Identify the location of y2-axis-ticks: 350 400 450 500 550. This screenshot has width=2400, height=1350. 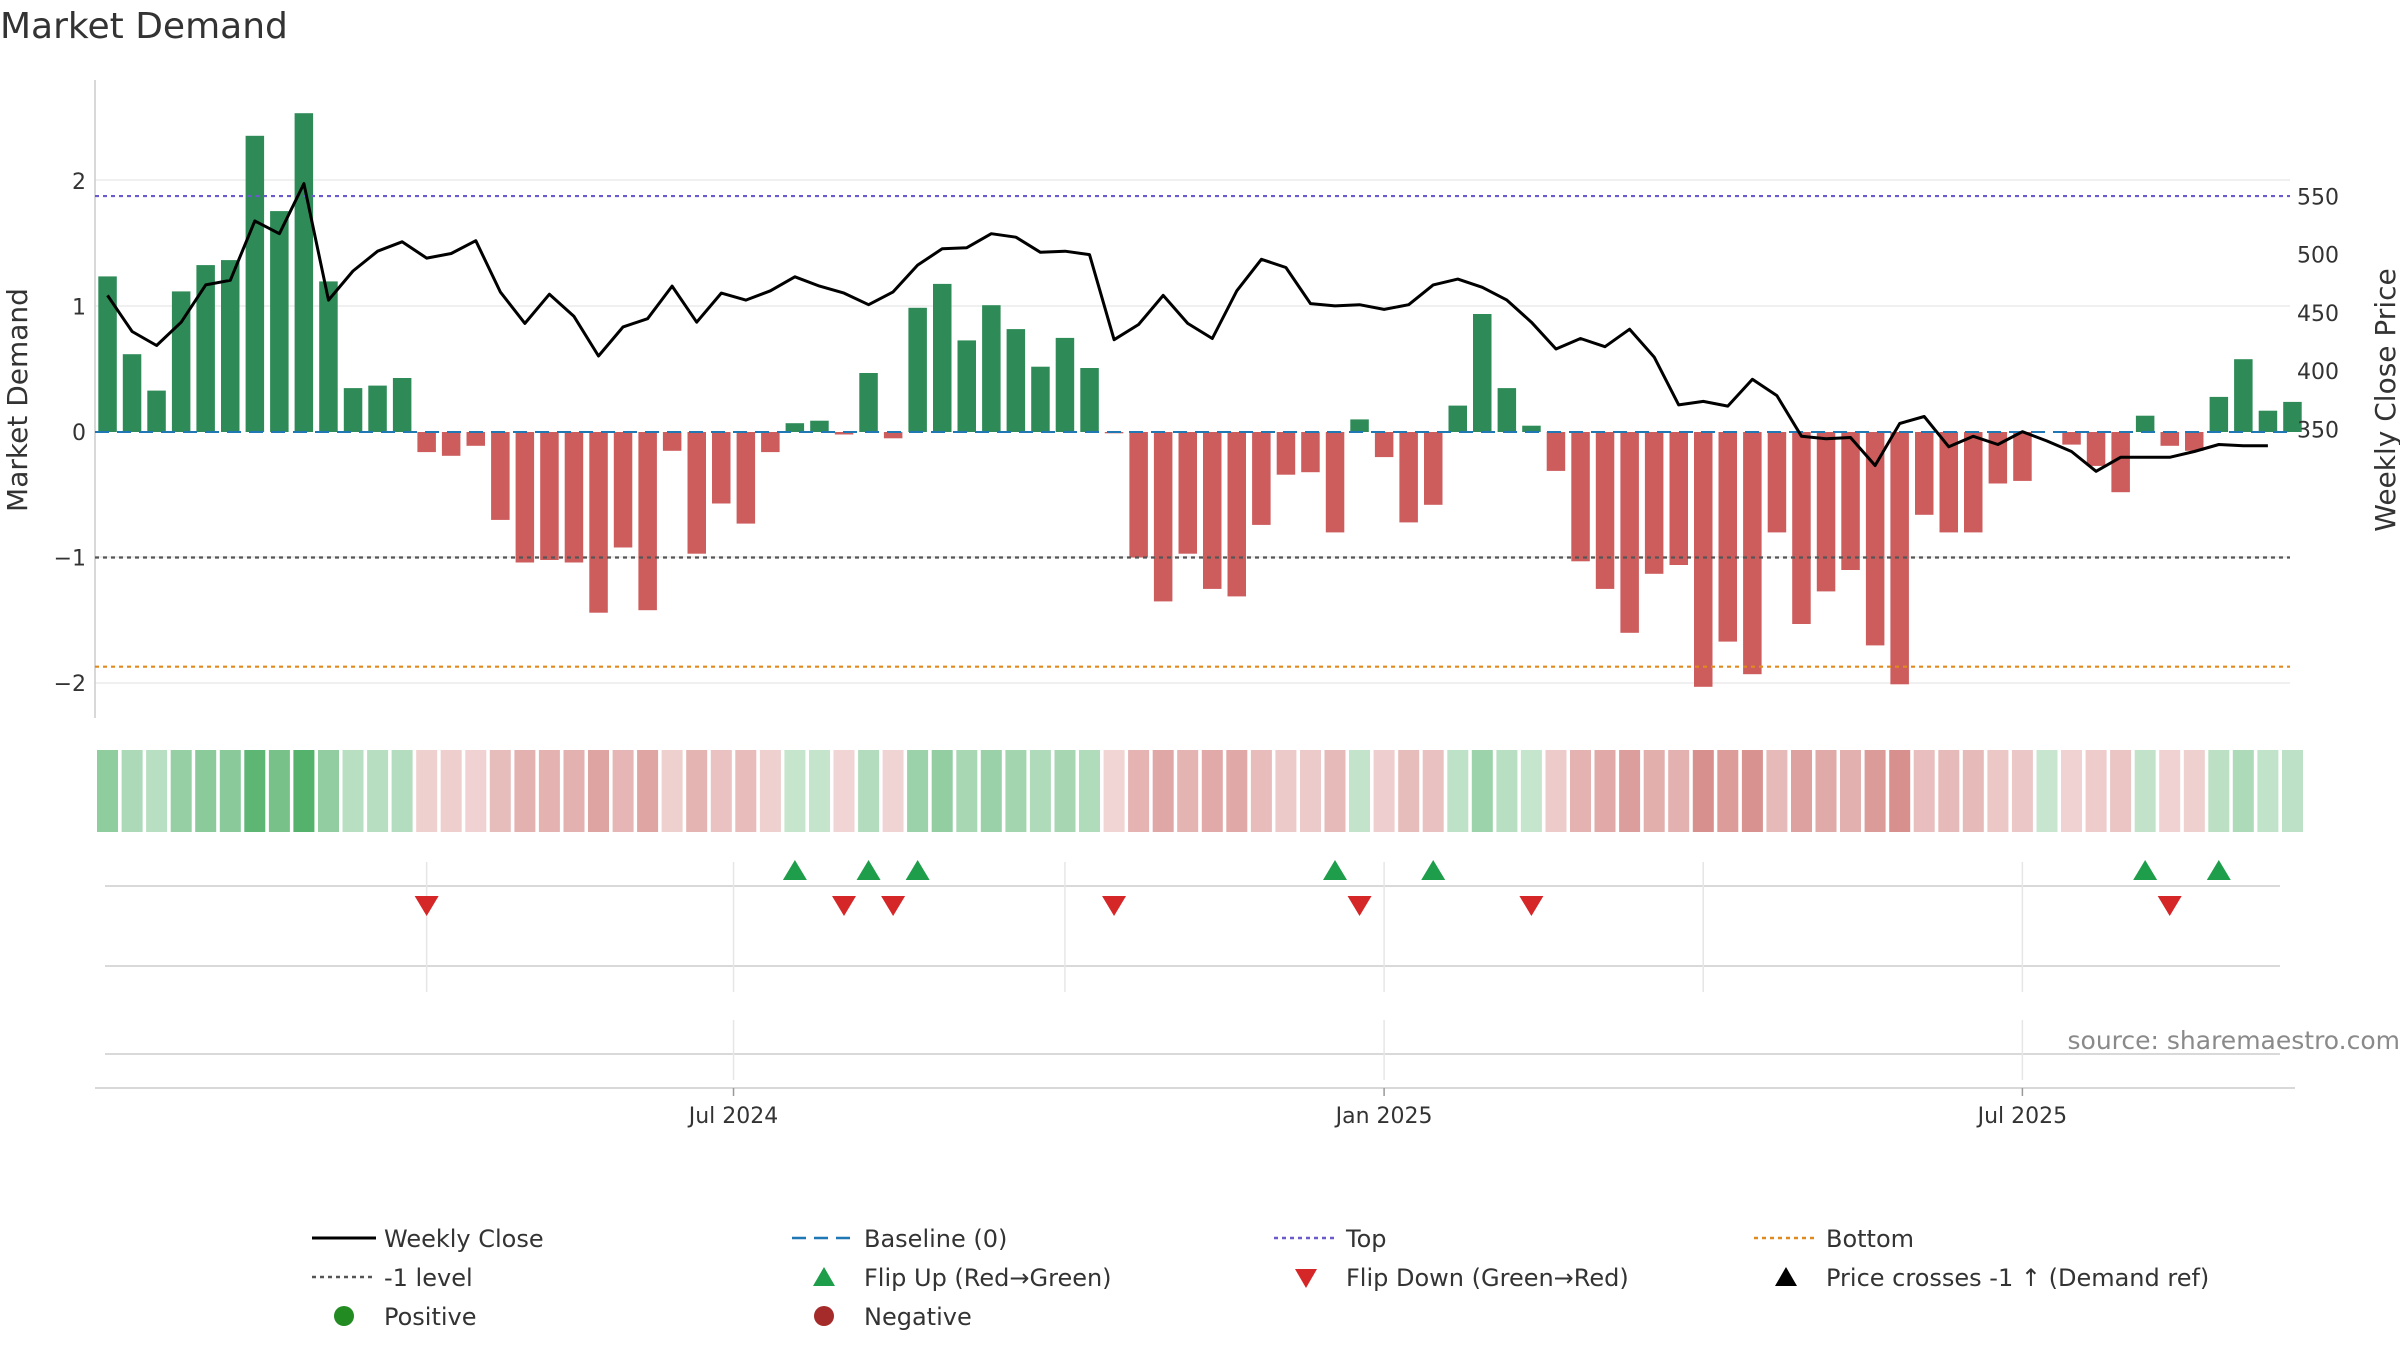
(2318, 314).